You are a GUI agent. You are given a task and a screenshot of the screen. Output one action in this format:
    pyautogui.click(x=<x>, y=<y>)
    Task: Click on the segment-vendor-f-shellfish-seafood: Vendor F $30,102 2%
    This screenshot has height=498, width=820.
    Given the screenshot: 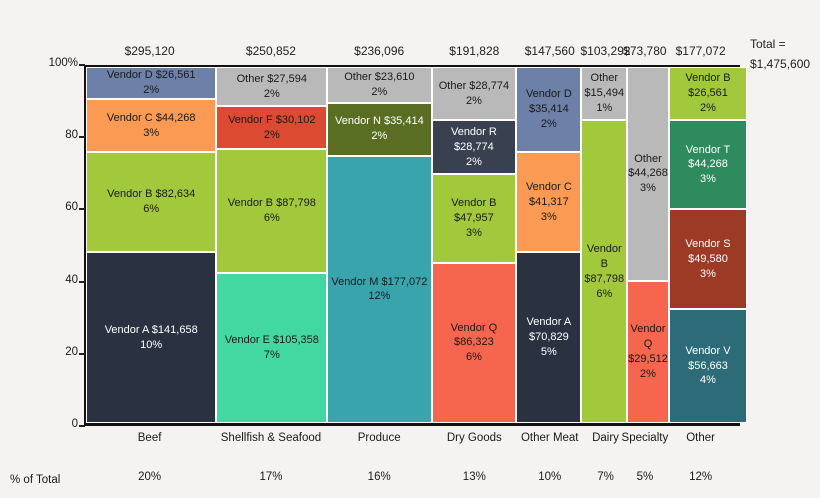 What is the action you would take?
    pyautogui.click(x=272, y=127)
    